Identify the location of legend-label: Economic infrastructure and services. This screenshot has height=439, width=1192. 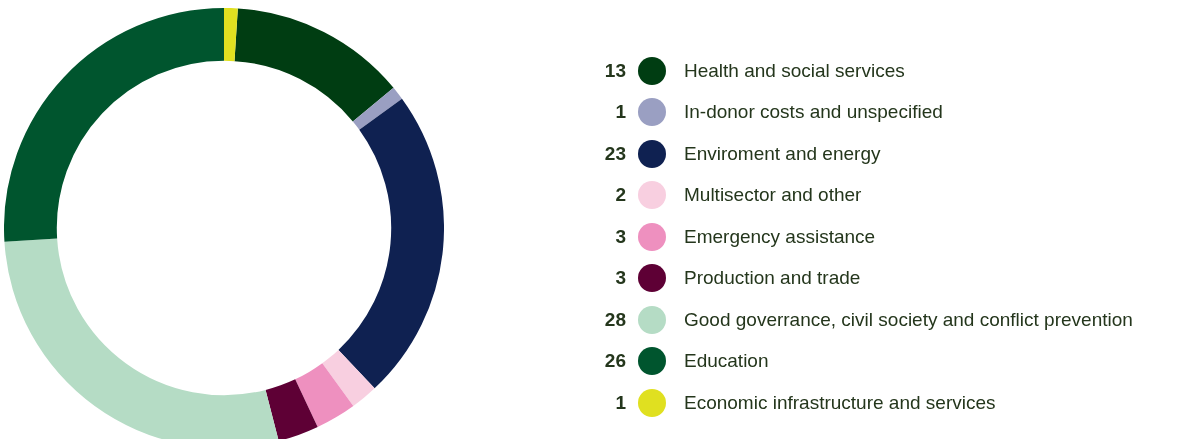
(840, 402).